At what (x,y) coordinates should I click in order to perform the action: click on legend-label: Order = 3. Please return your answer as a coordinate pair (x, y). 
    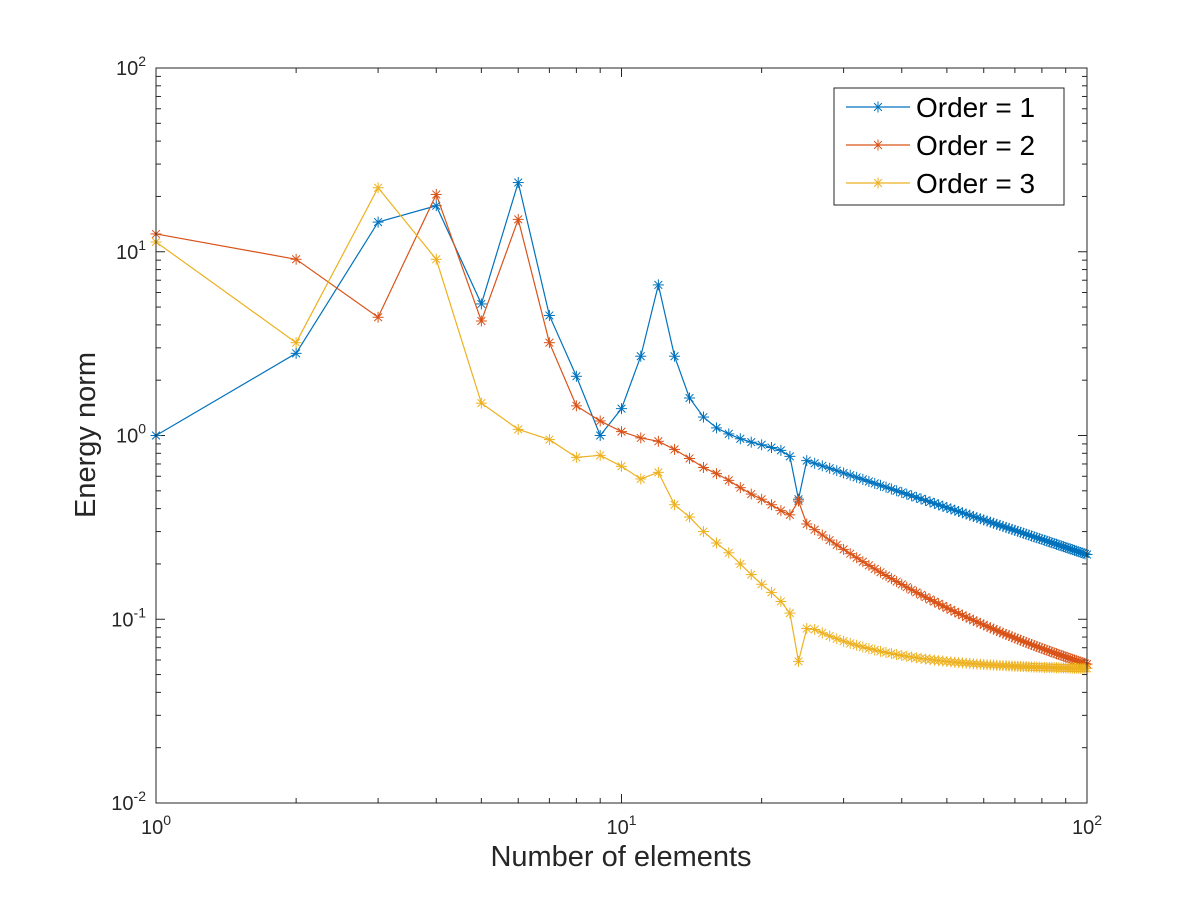
    Looking at the image, I should click on (975, 183).